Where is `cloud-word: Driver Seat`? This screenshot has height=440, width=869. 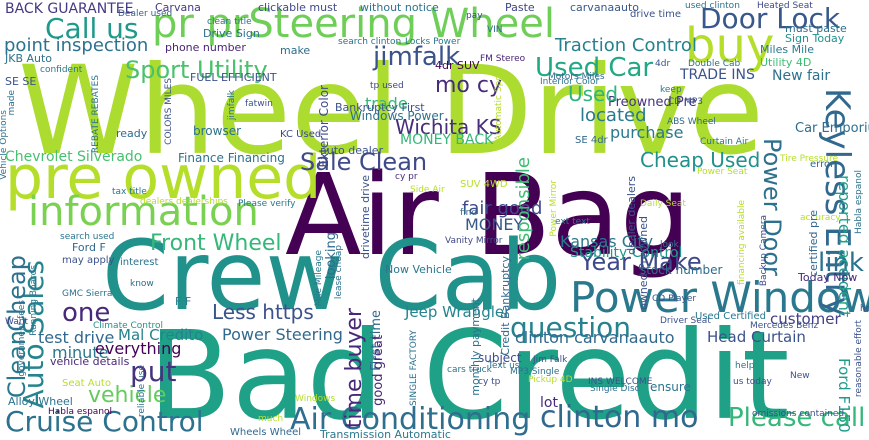 cloud-word: Driver Seat is located at coordinates (685, 321).